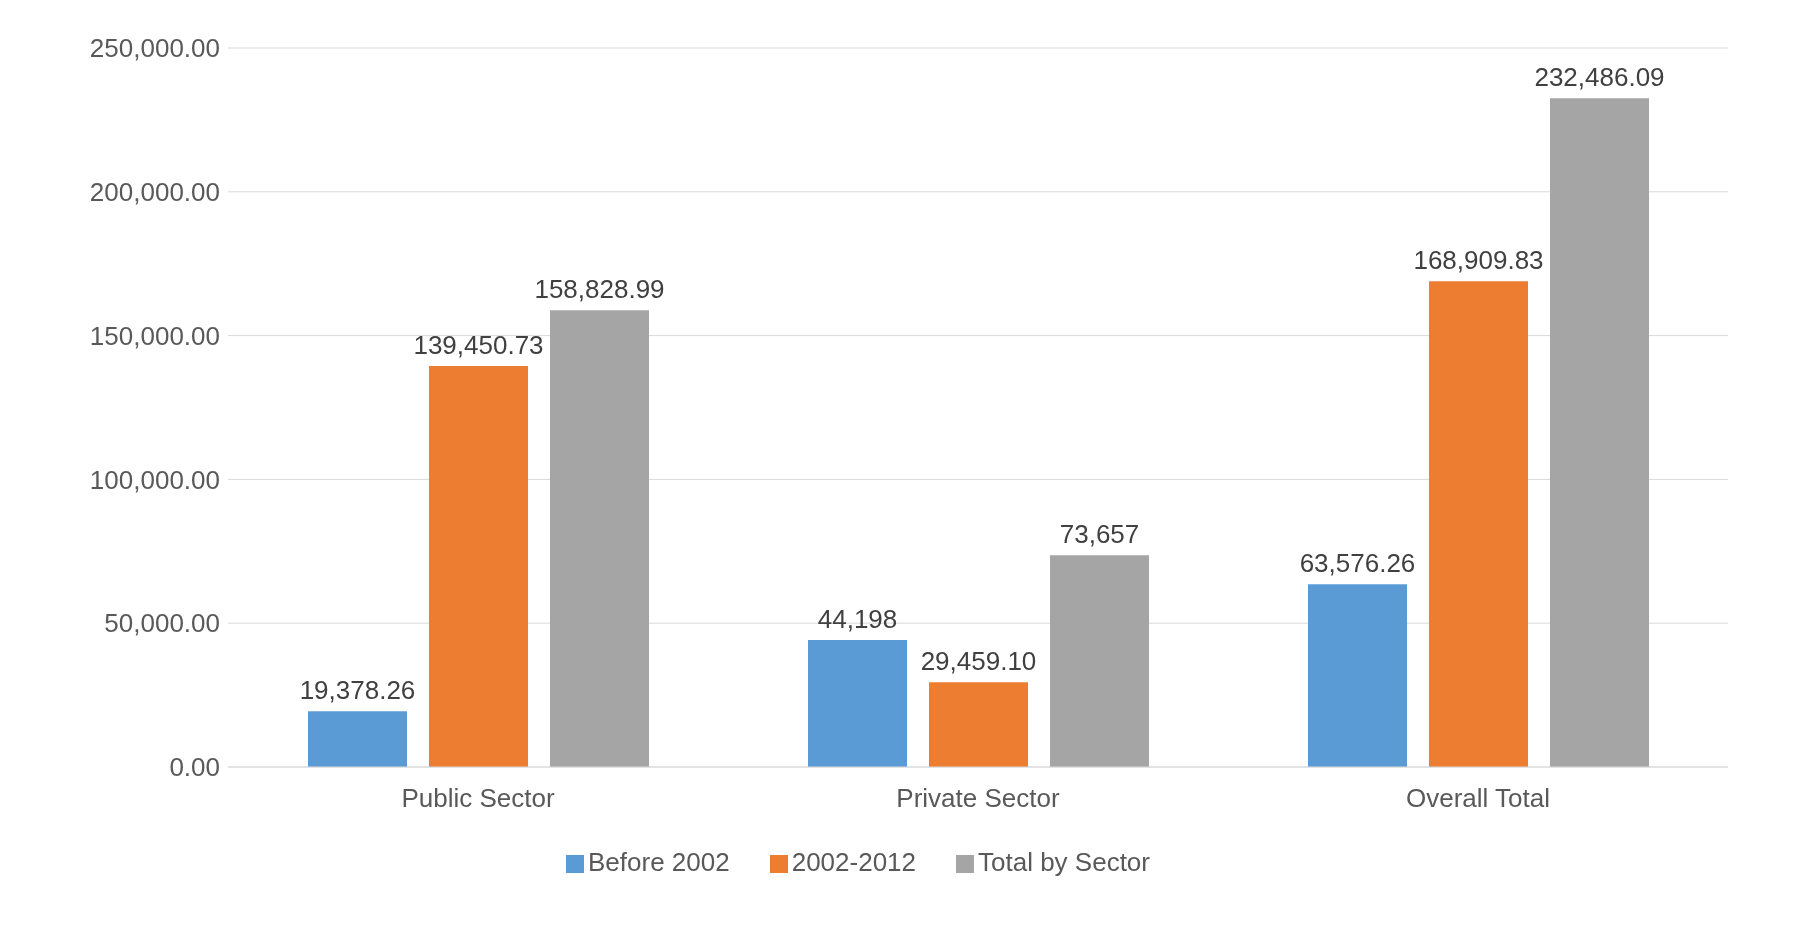  I want to click on y-tick-label: 50,000.00, so click(162, 623).